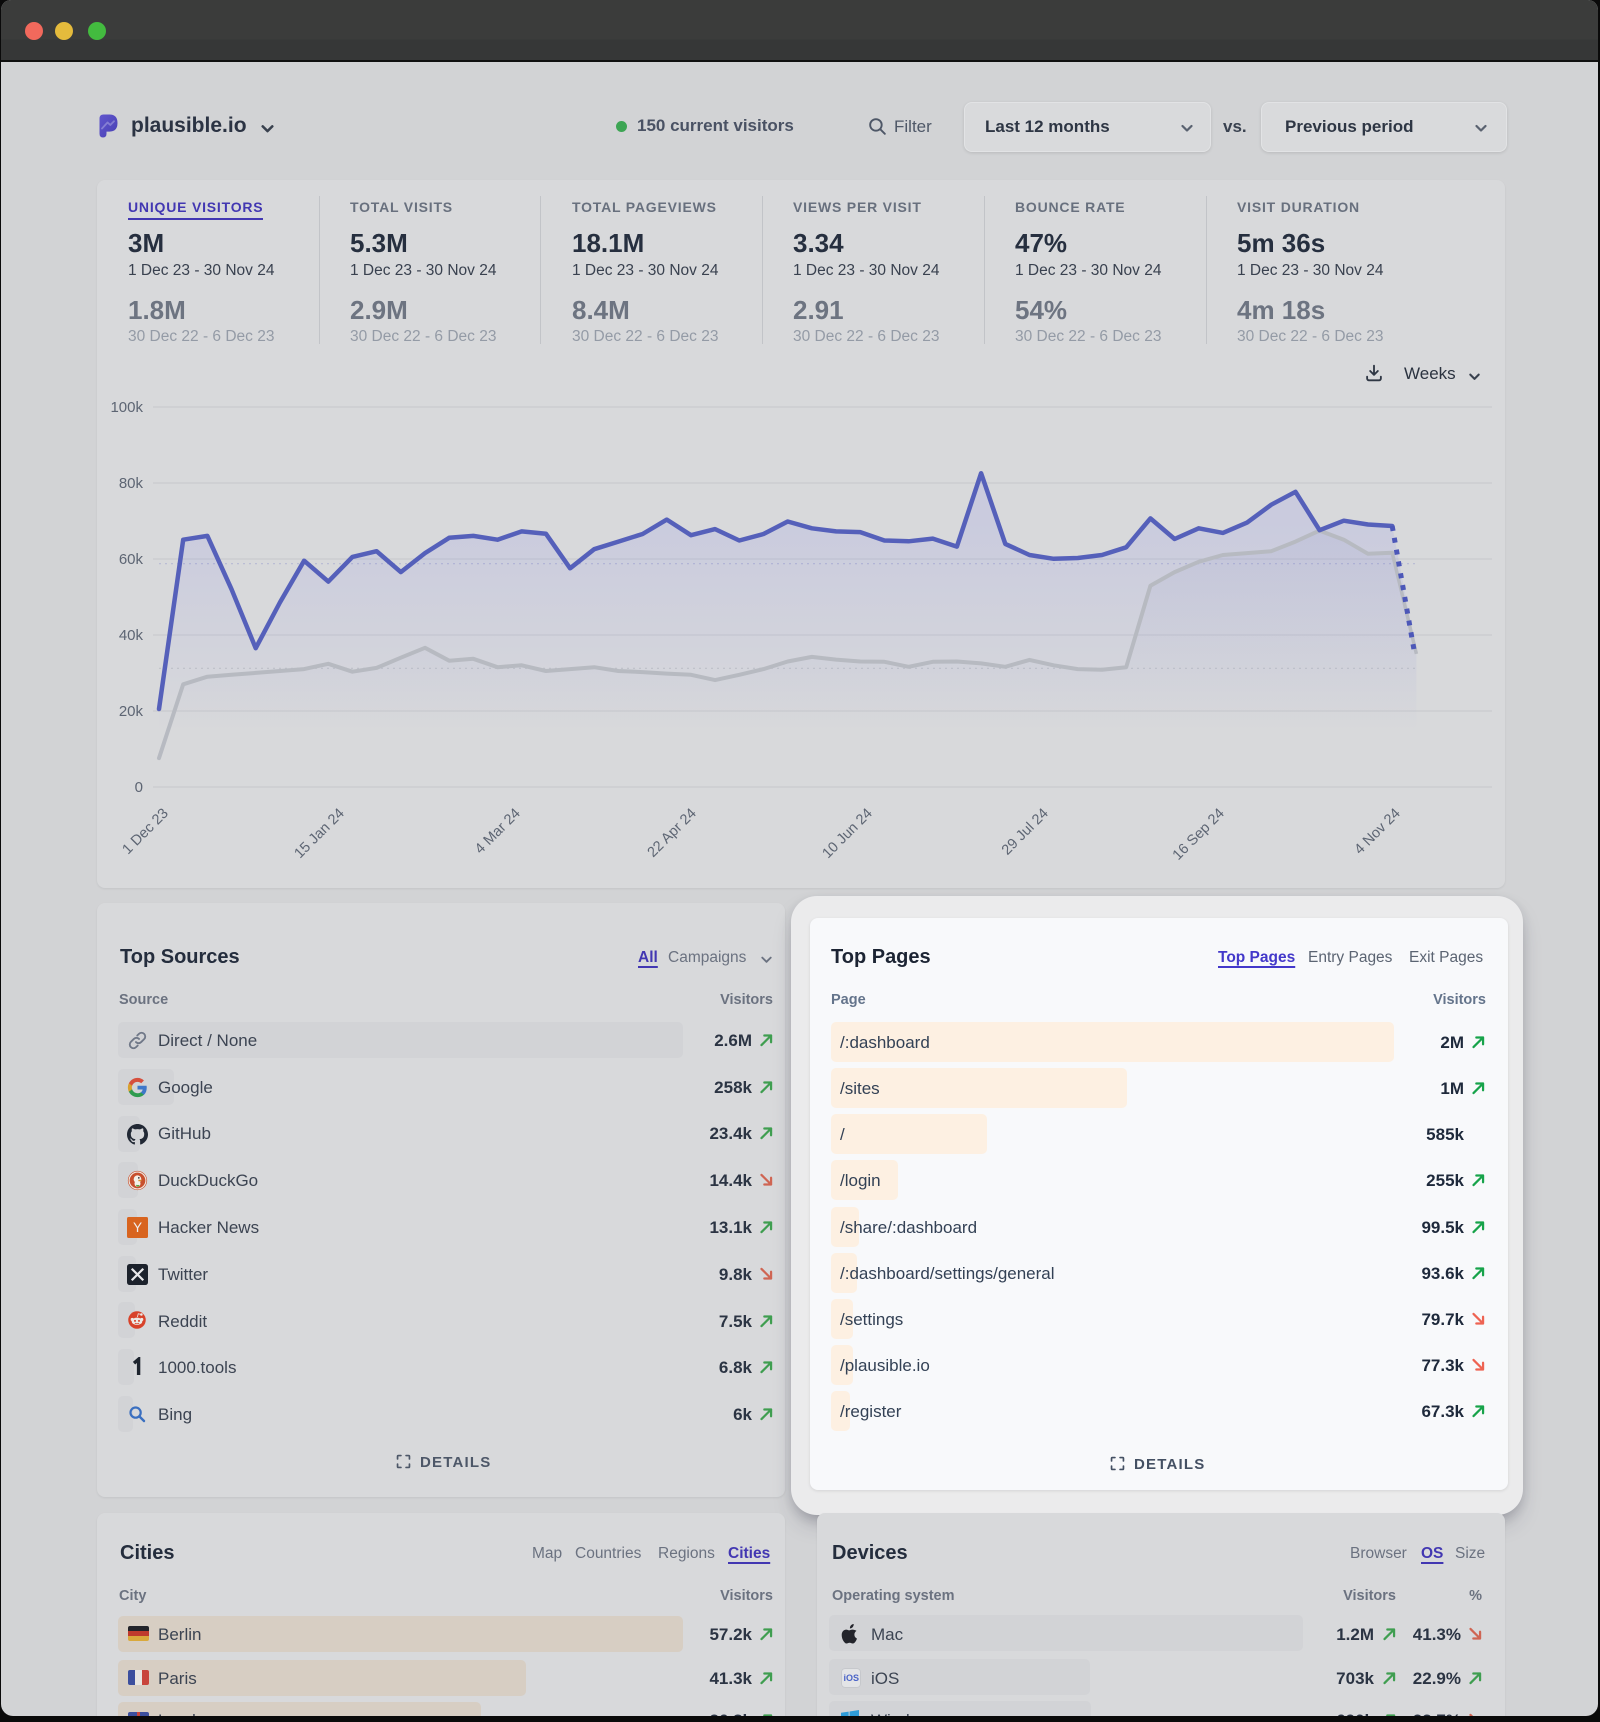  I want to click on svg-text: 0, so click(139, 787).